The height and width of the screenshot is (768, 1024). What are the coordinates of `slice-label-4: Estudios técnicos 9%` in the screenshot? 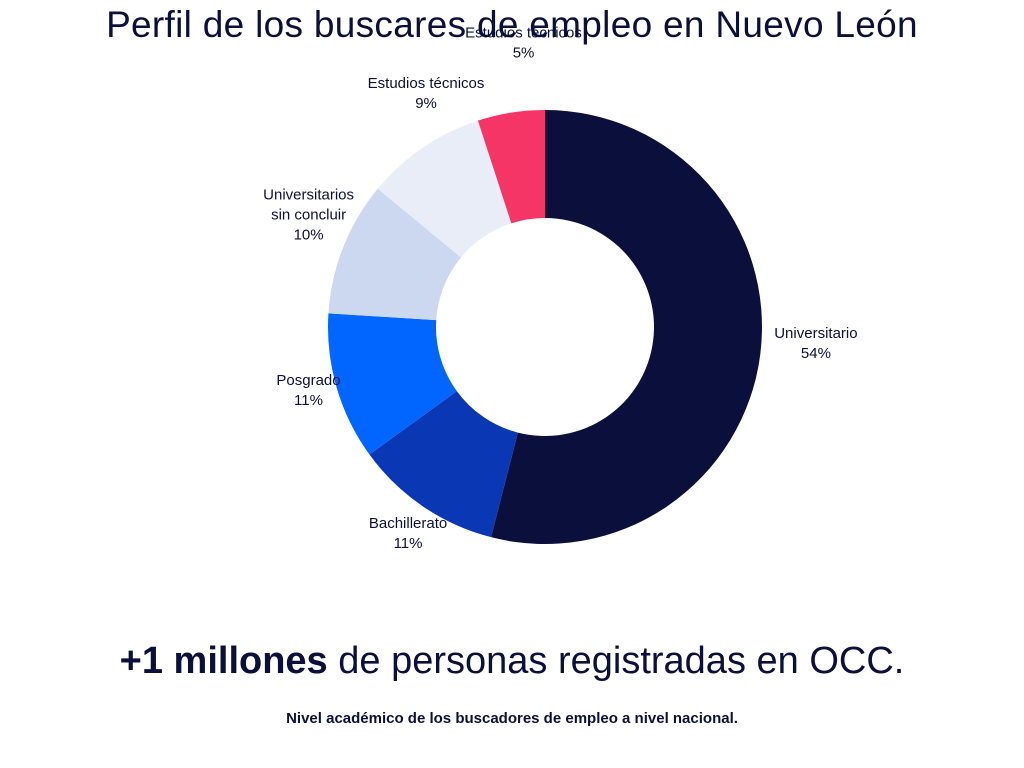 It's located at (426, 93).